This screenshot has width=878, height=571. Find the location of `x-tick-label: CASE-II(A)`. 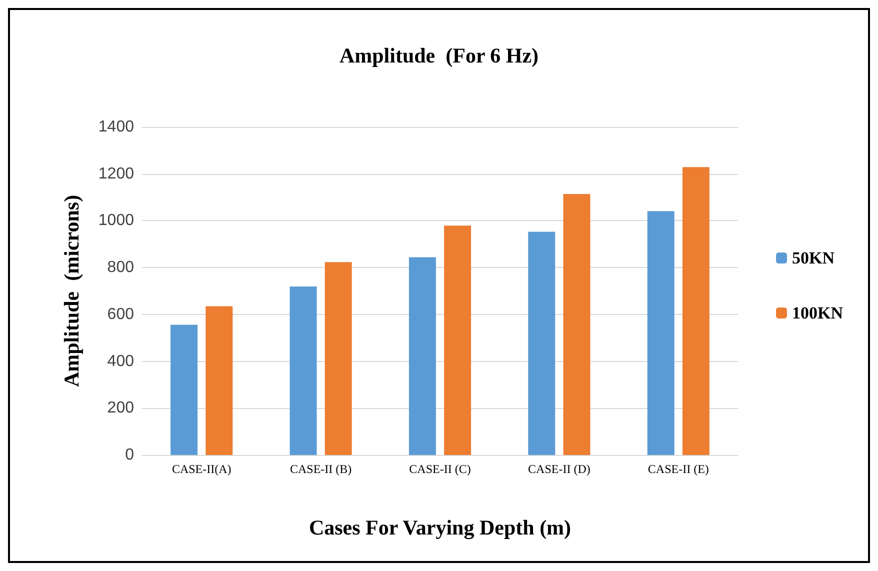

x-tick-label: CASE-II(A) is located at coordinates (202, 469).